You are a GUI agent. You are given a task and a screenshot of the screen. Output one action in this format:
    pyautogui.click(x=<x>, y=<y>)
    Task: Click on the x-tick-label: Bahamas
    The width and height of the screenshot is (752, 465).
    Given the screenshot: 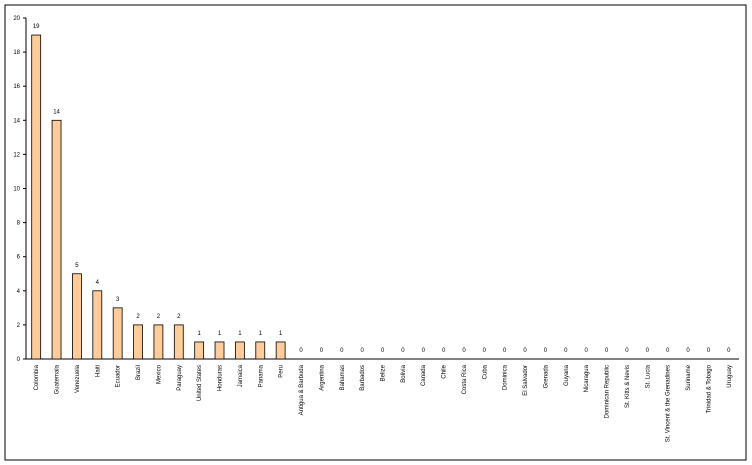 What is the action you would take?
    pyautogui.click(x=343, y=377)
    